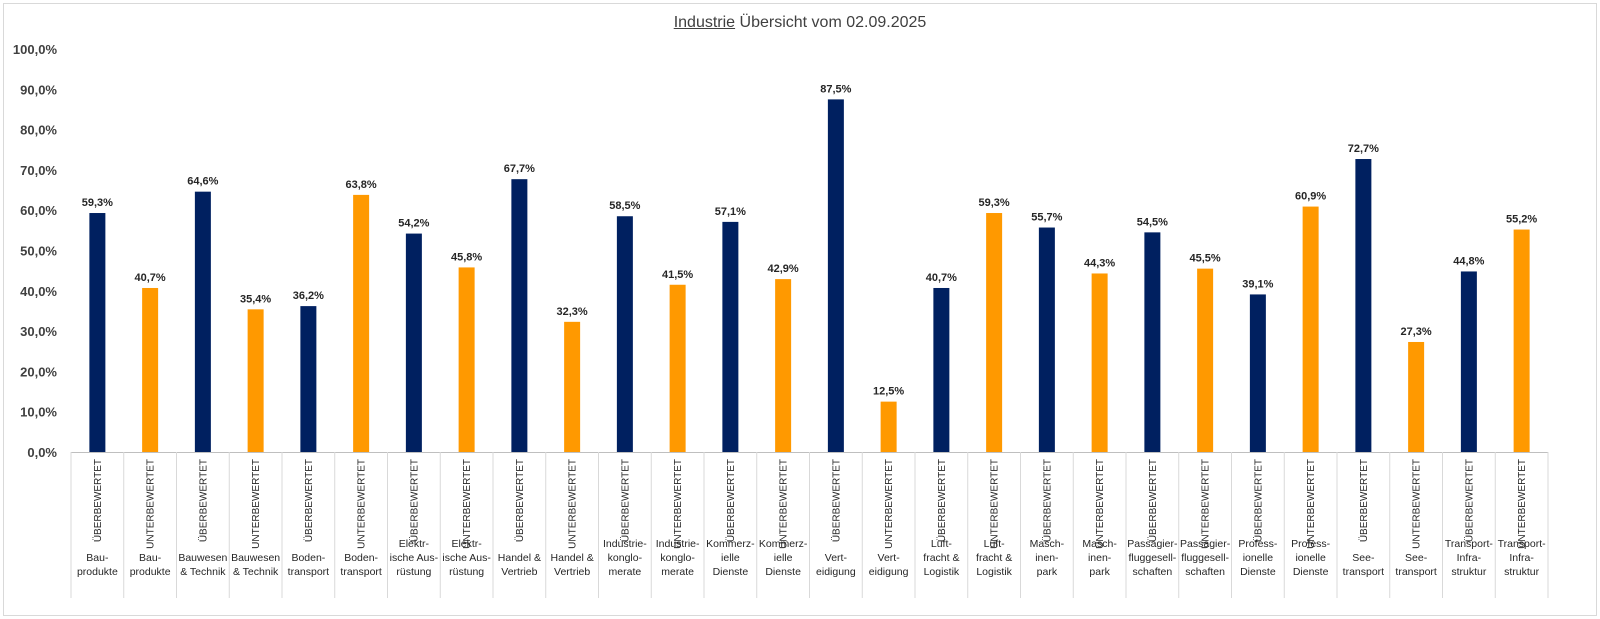 The height and width of the screenshot is (619, 1600). I want to click on x-tick-industry-label: schaften, so click(1153, 572).